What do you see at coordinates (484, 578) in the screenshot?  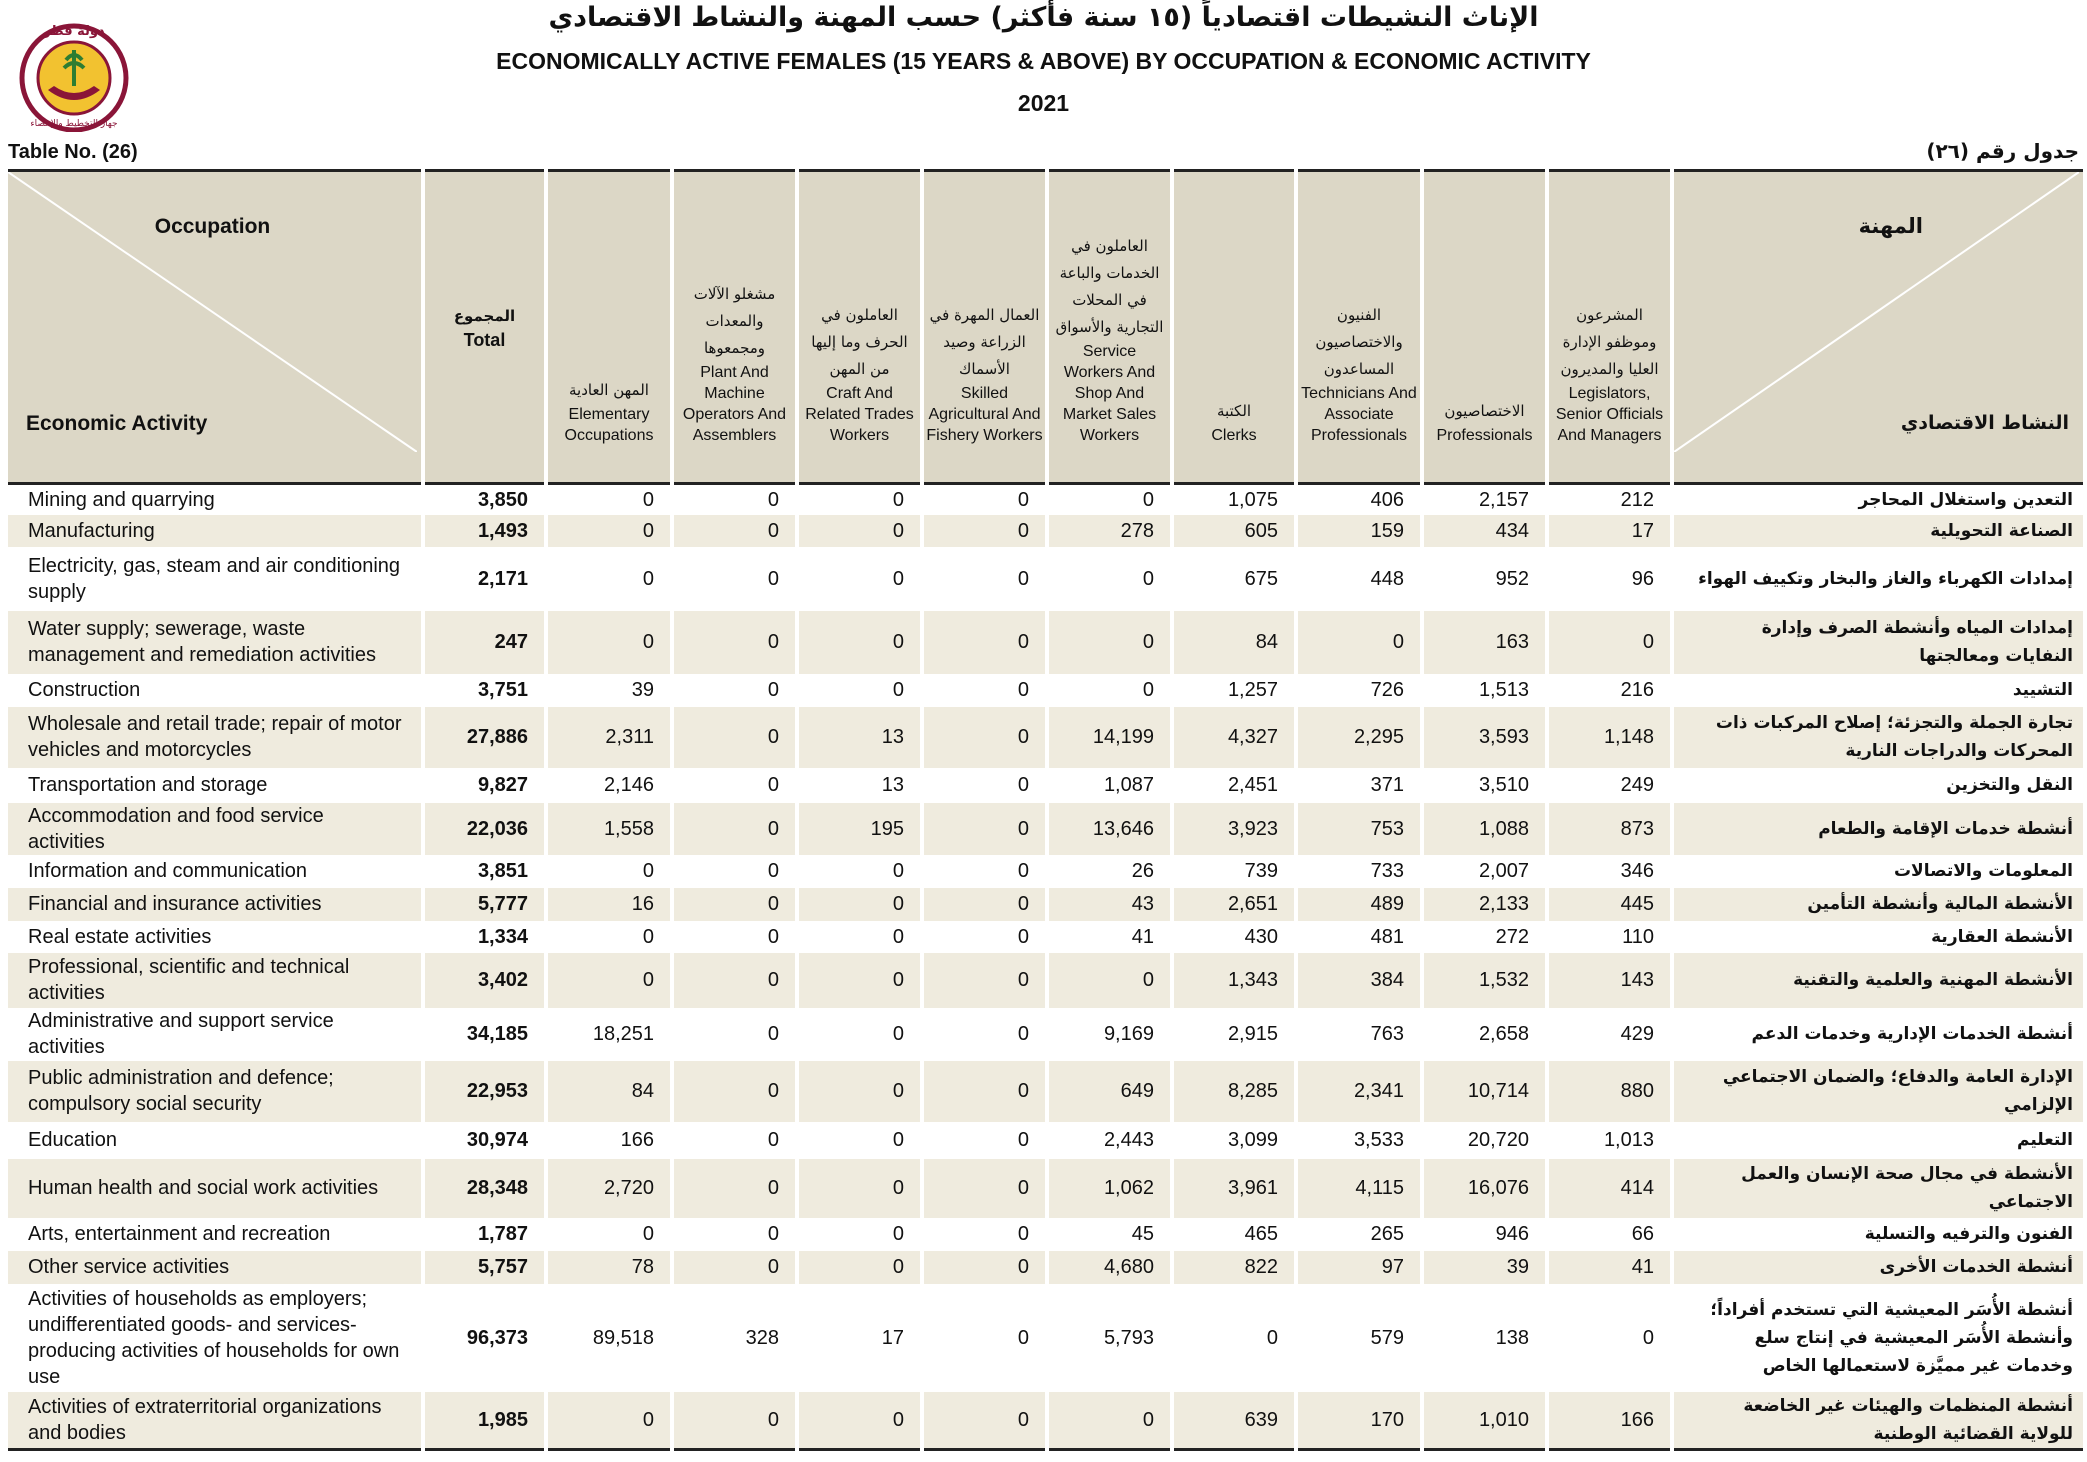 I see `cell-value: 2,171` at bounding box center [484, 578].